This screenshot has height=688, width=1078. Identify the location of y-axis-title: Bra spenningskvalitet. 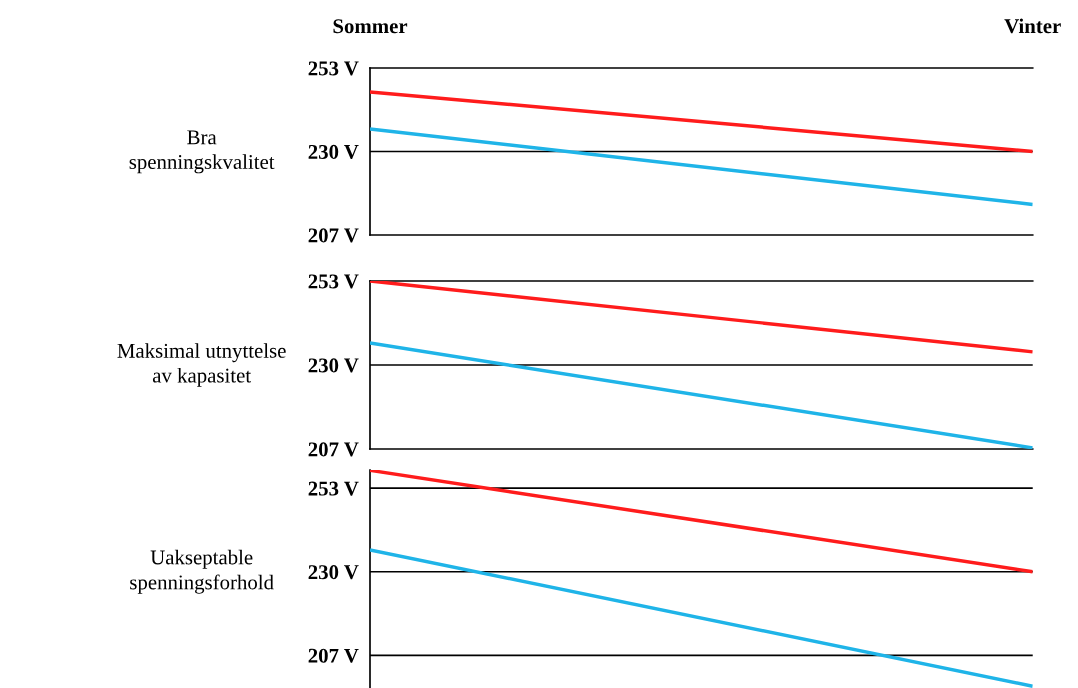
(202, 152).